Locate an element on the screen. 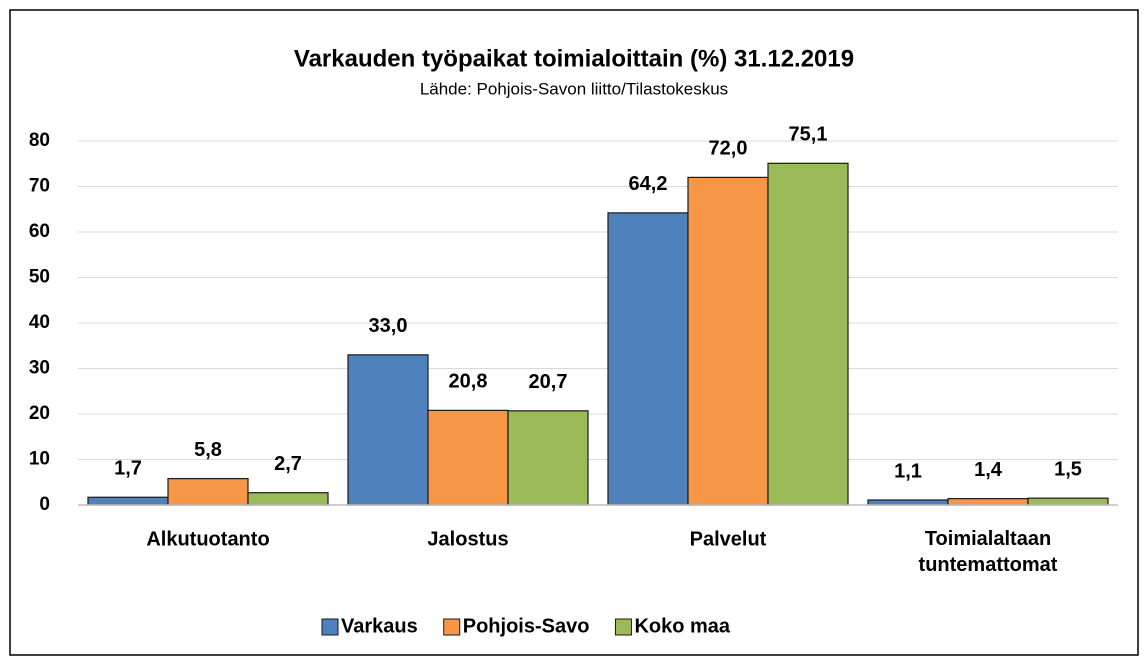  data-label: 75,1 is located at coordinates (808, 135).